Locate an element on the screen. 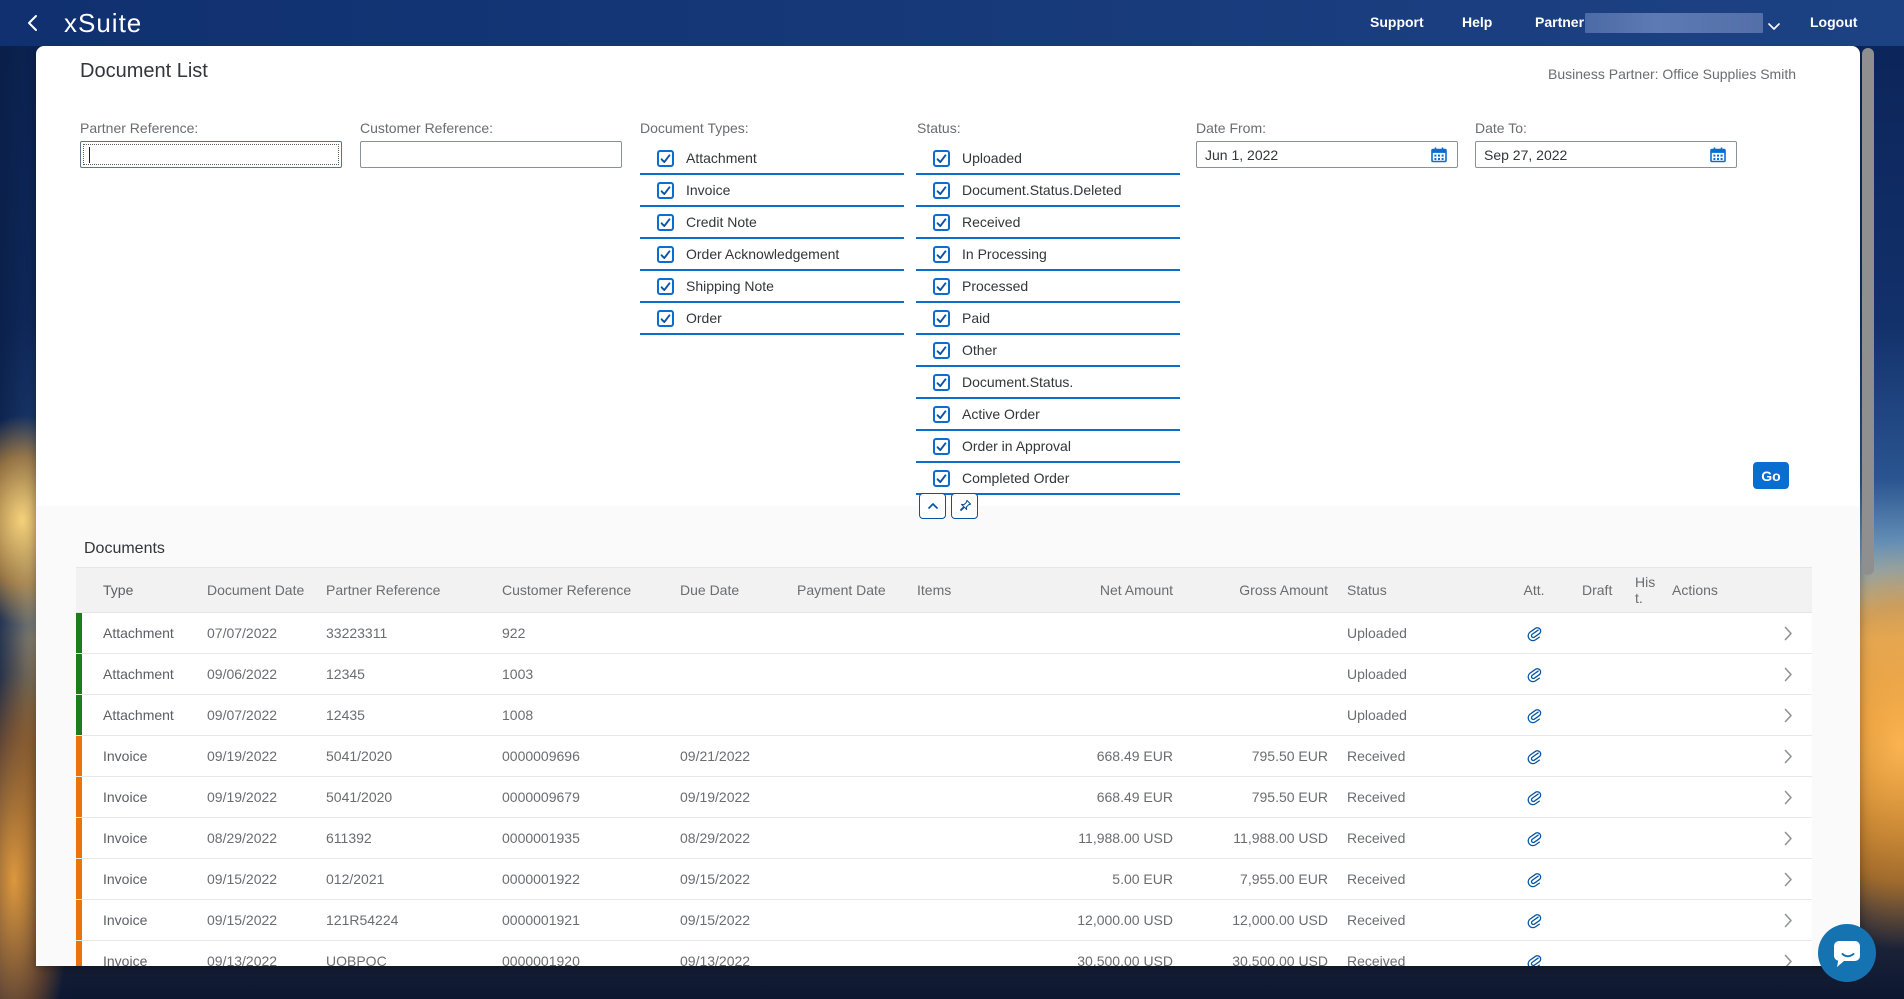 This screenshot has width=1904, height=999. checkbox-option-row: Completed Order is located at coordinates (1048, 479).